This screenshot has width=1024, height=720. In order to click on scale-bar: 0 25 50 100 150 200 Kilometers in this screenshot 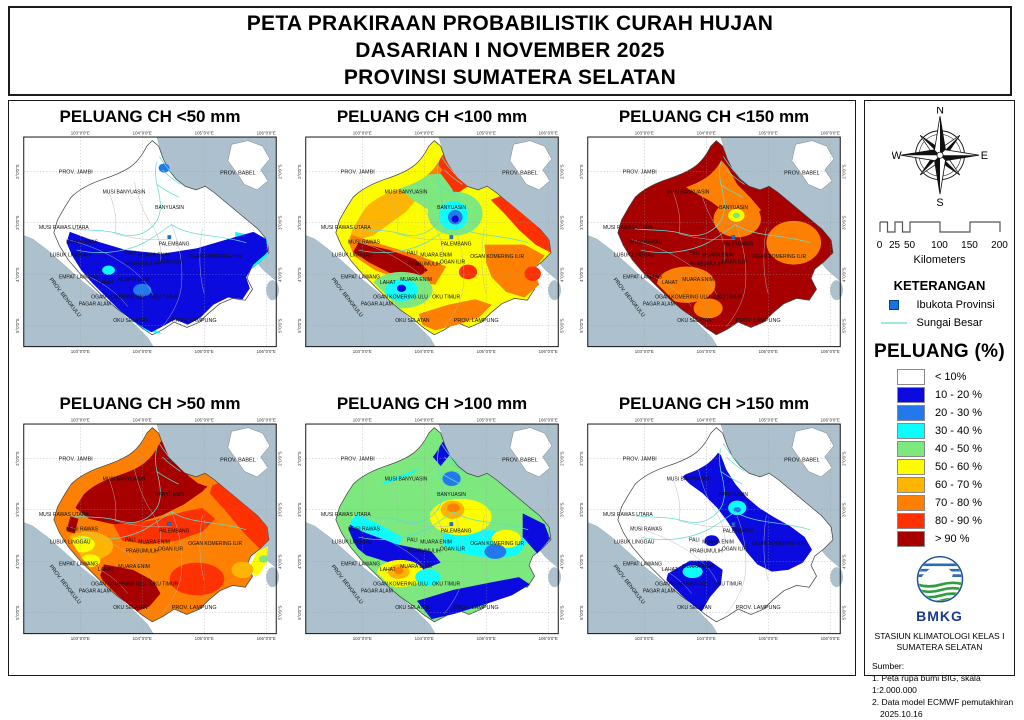, I will do `click(941, 243)`.